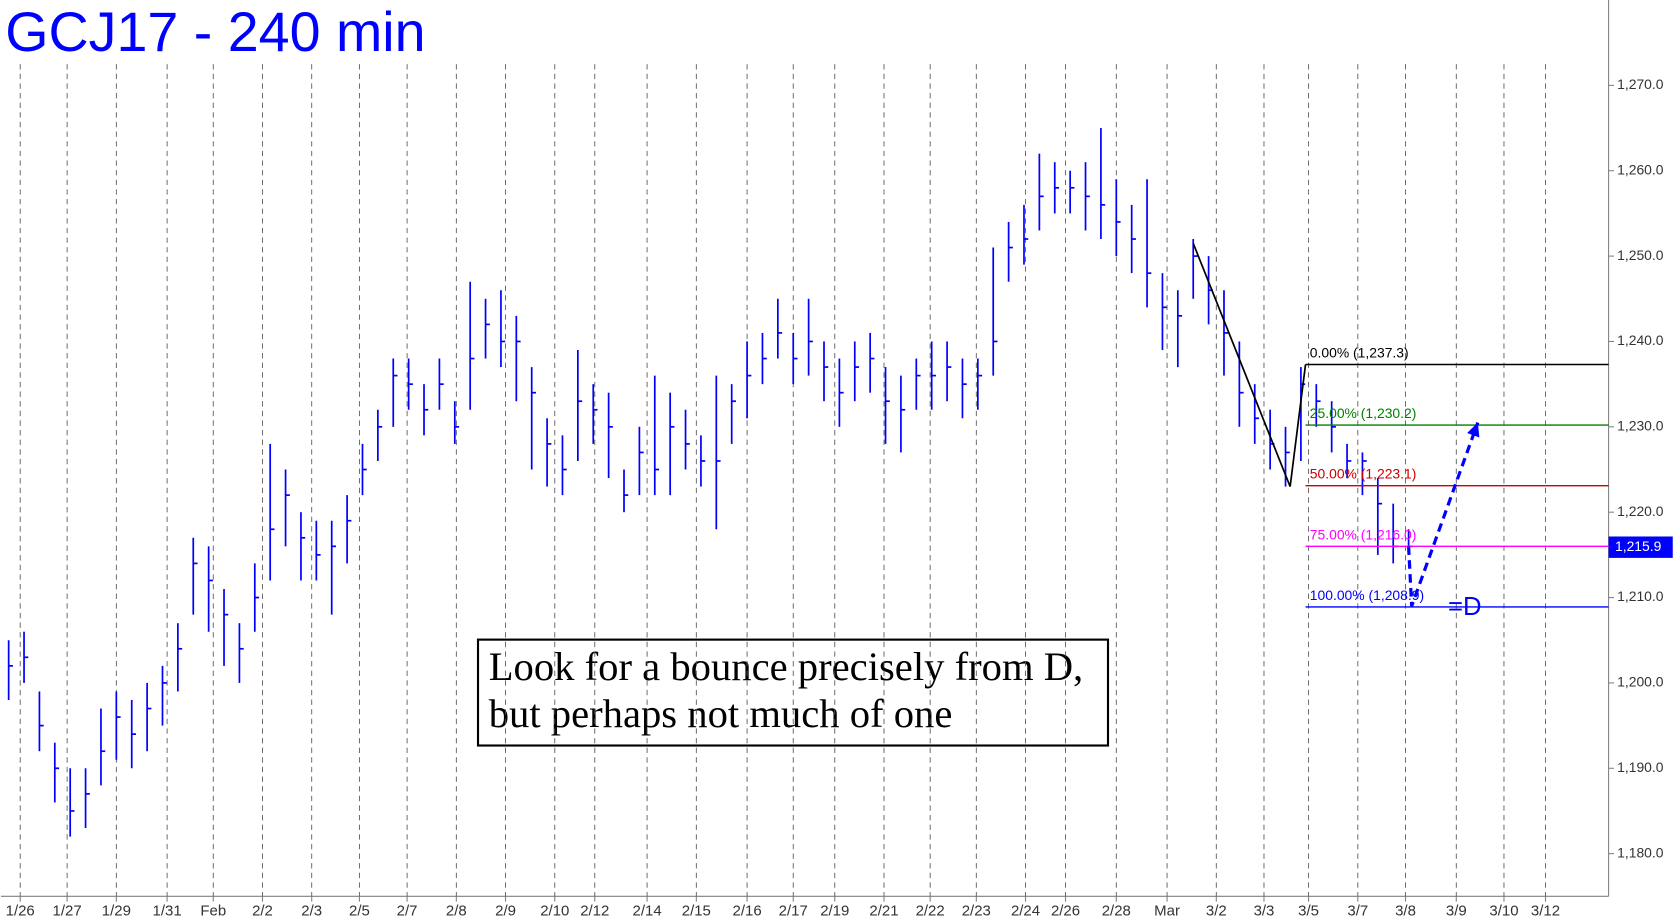 The height and width of the screenshot is (922, 1678). What do you see at coordinates (1640, 84) in the screenshot?
I see `y-tick-label: 1,270.0` at bounding box center [1640, 84].